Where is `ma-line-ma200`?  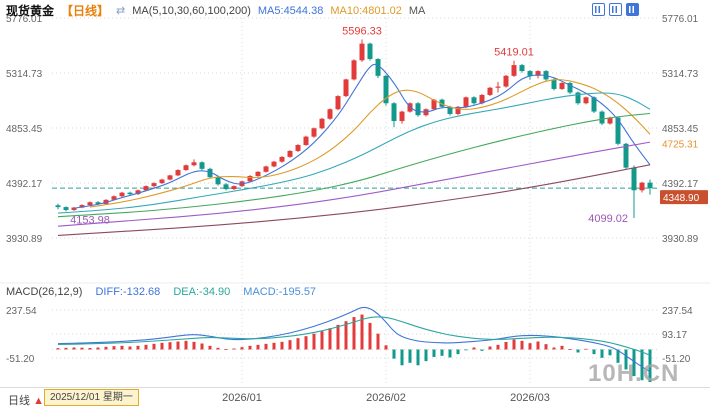 ma-line-ma200 is located at coordinates (354, 200).